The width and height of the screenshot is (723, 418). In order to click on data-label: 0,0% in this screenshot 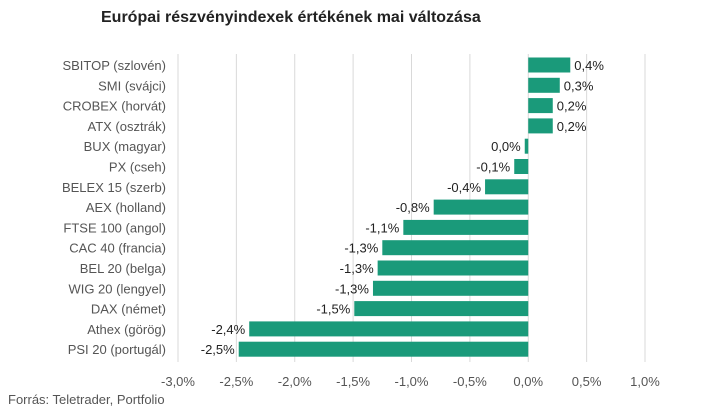, I will do `click(506, 146)`.